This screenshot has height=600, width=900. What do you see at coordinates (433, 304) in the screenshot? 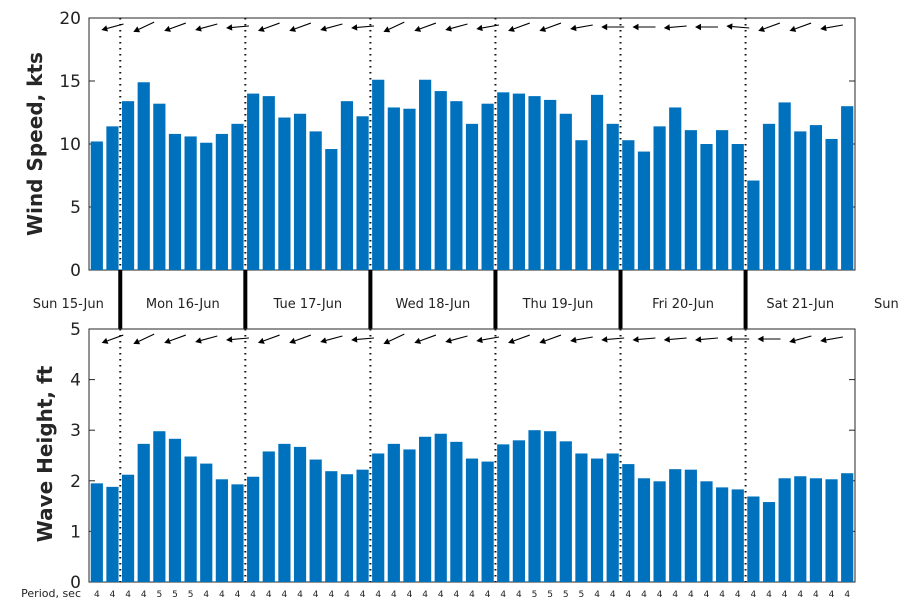
I see `day-label: Wed 18-Jun` at bounding box center [433, 304].